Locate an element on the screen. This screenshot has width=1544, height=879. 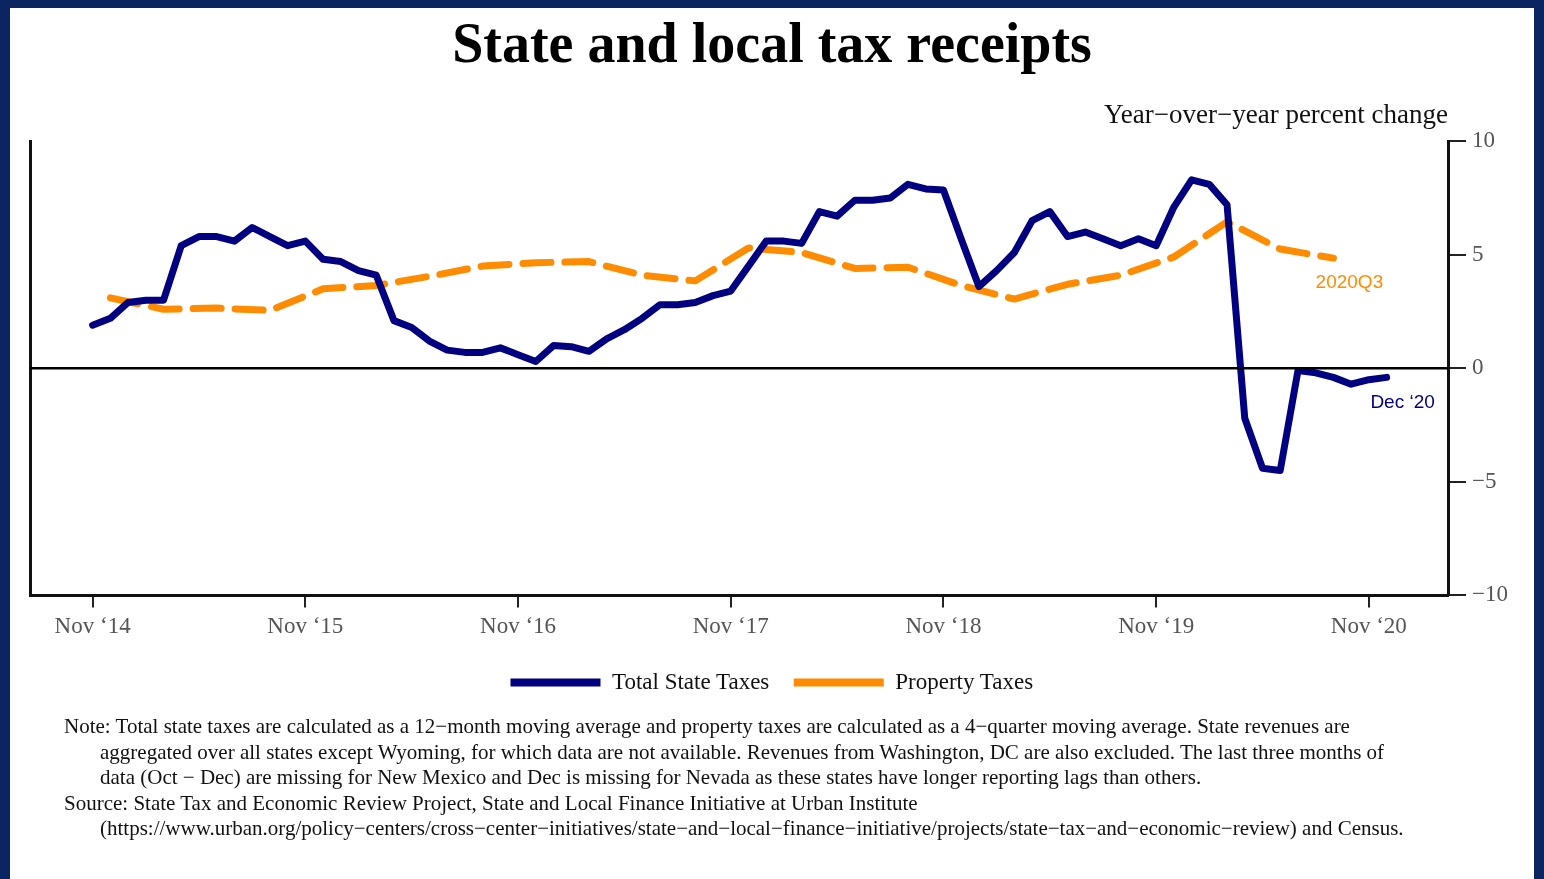
x-tick-label: Nov ‘17 is located at coordinates (730, 626).